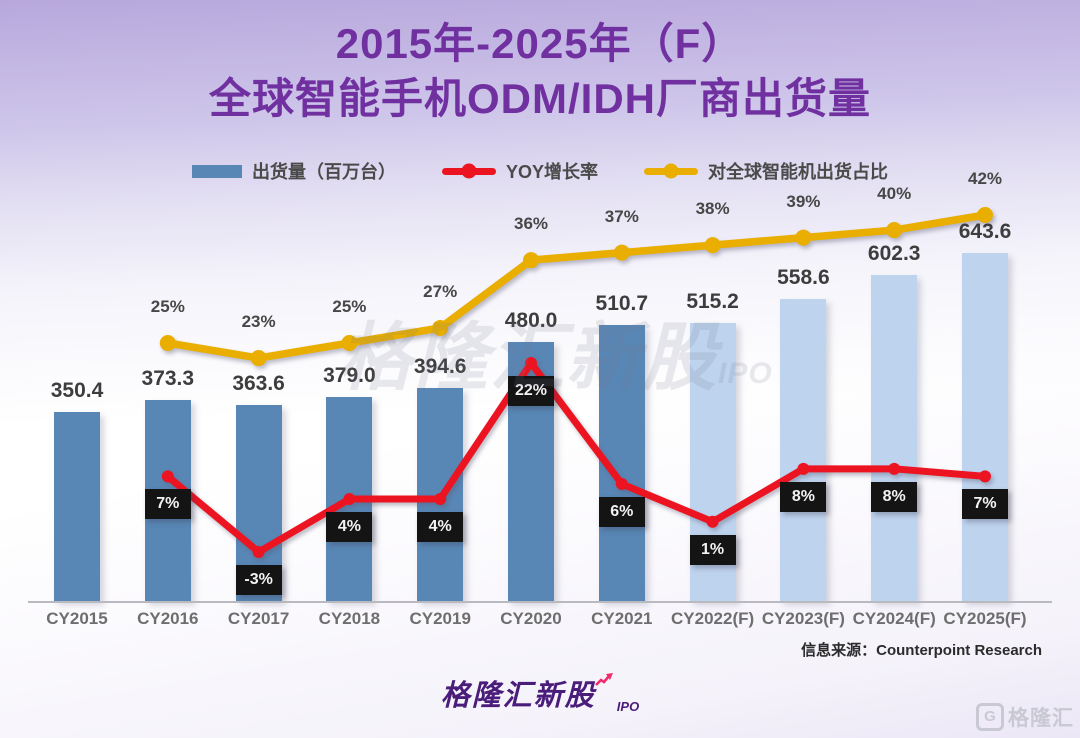 This screenshot has width=1080, height=738. I want to click on share-value-label: 36%, so click(531, 224).